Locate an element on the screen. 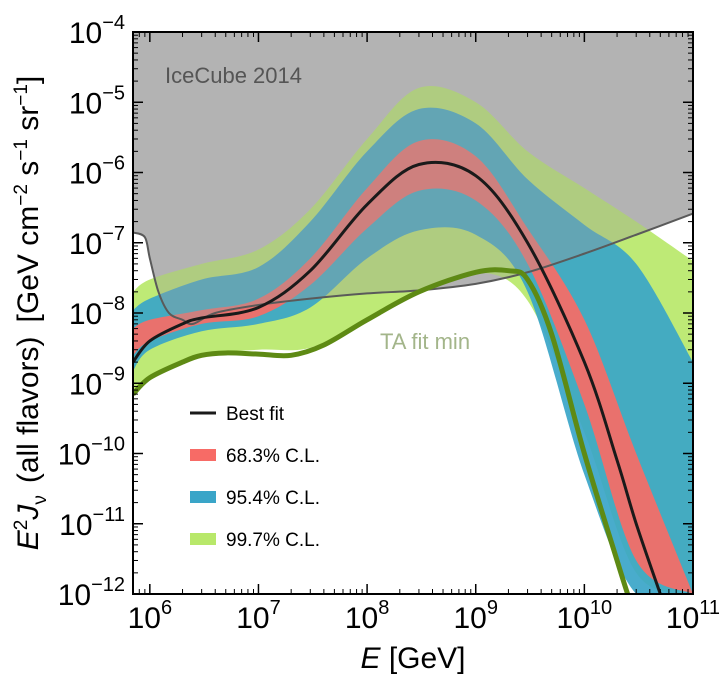 This screenshot has width=720, height=680. y-tick-label: 10⁻¹⁰ is located at coordinates (91, 453).